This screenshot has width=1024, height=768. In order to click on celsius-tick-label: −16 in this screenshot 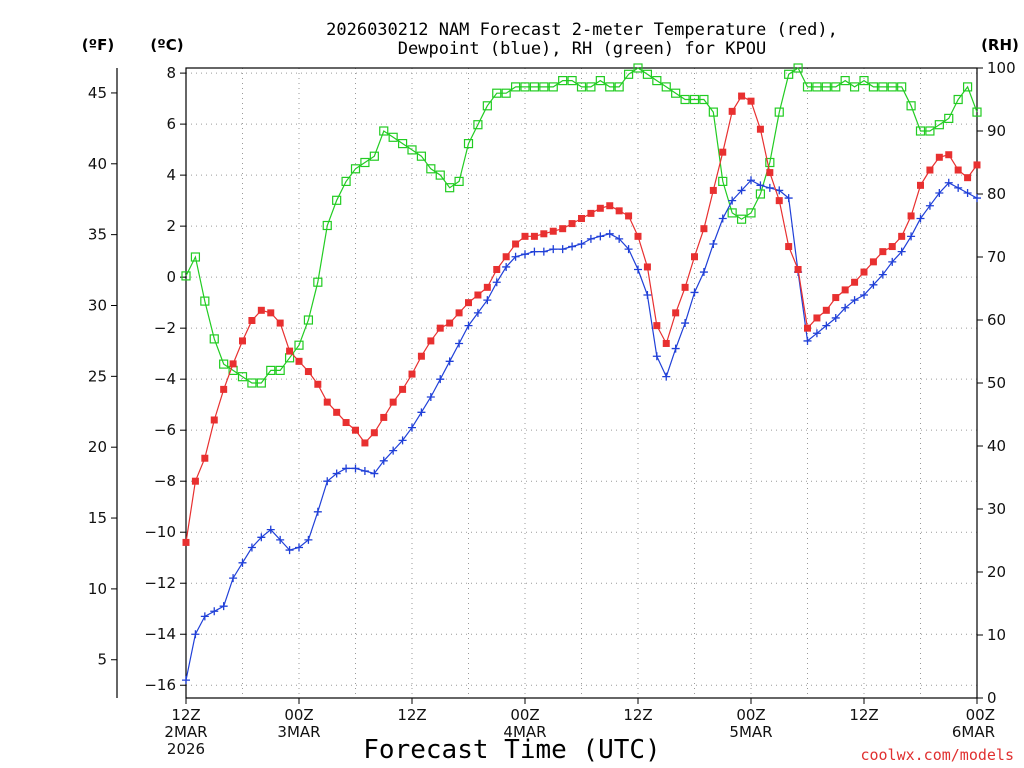, I will do `click(160, 685)`.